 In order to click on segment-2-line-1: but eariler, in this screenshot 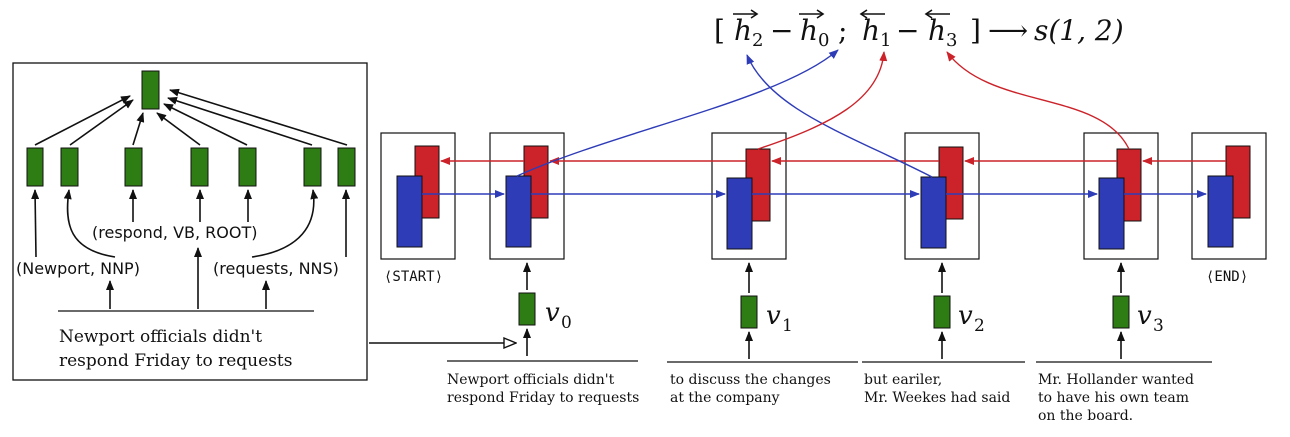, I will do `click(903, 380)`.